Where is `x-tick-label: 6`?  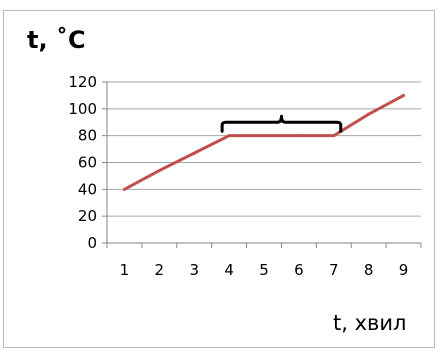
x-tick-label: 6 is located at coordinates (299, 270).